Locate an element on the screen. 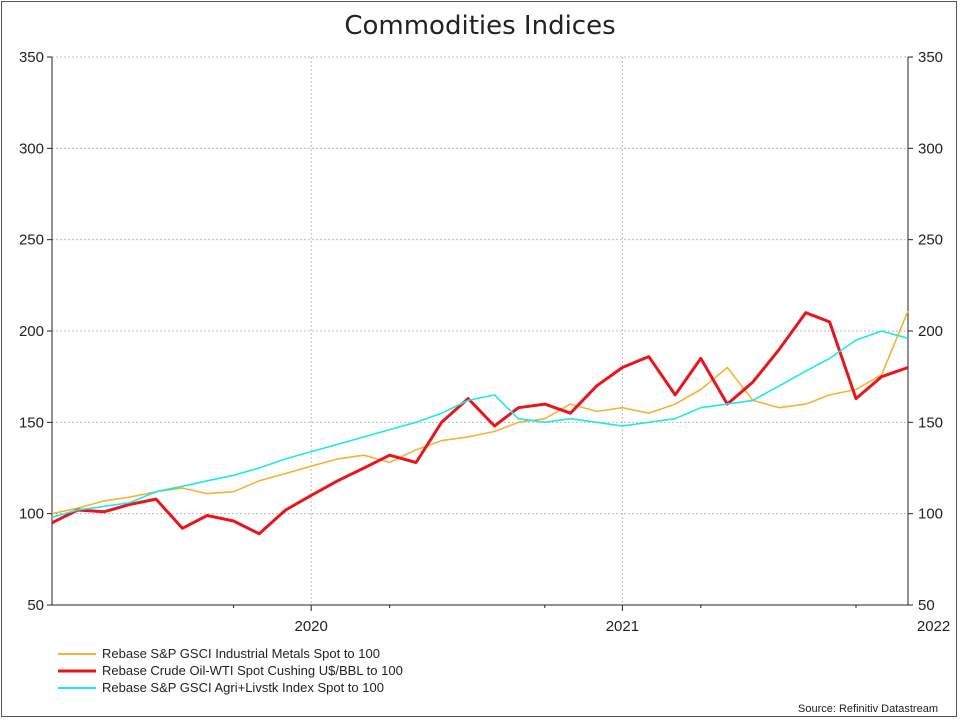 Image resolution: width=960 pixels, height=720 pixels. chart-title: Commodities Indices is located at coordinates (479, 26).